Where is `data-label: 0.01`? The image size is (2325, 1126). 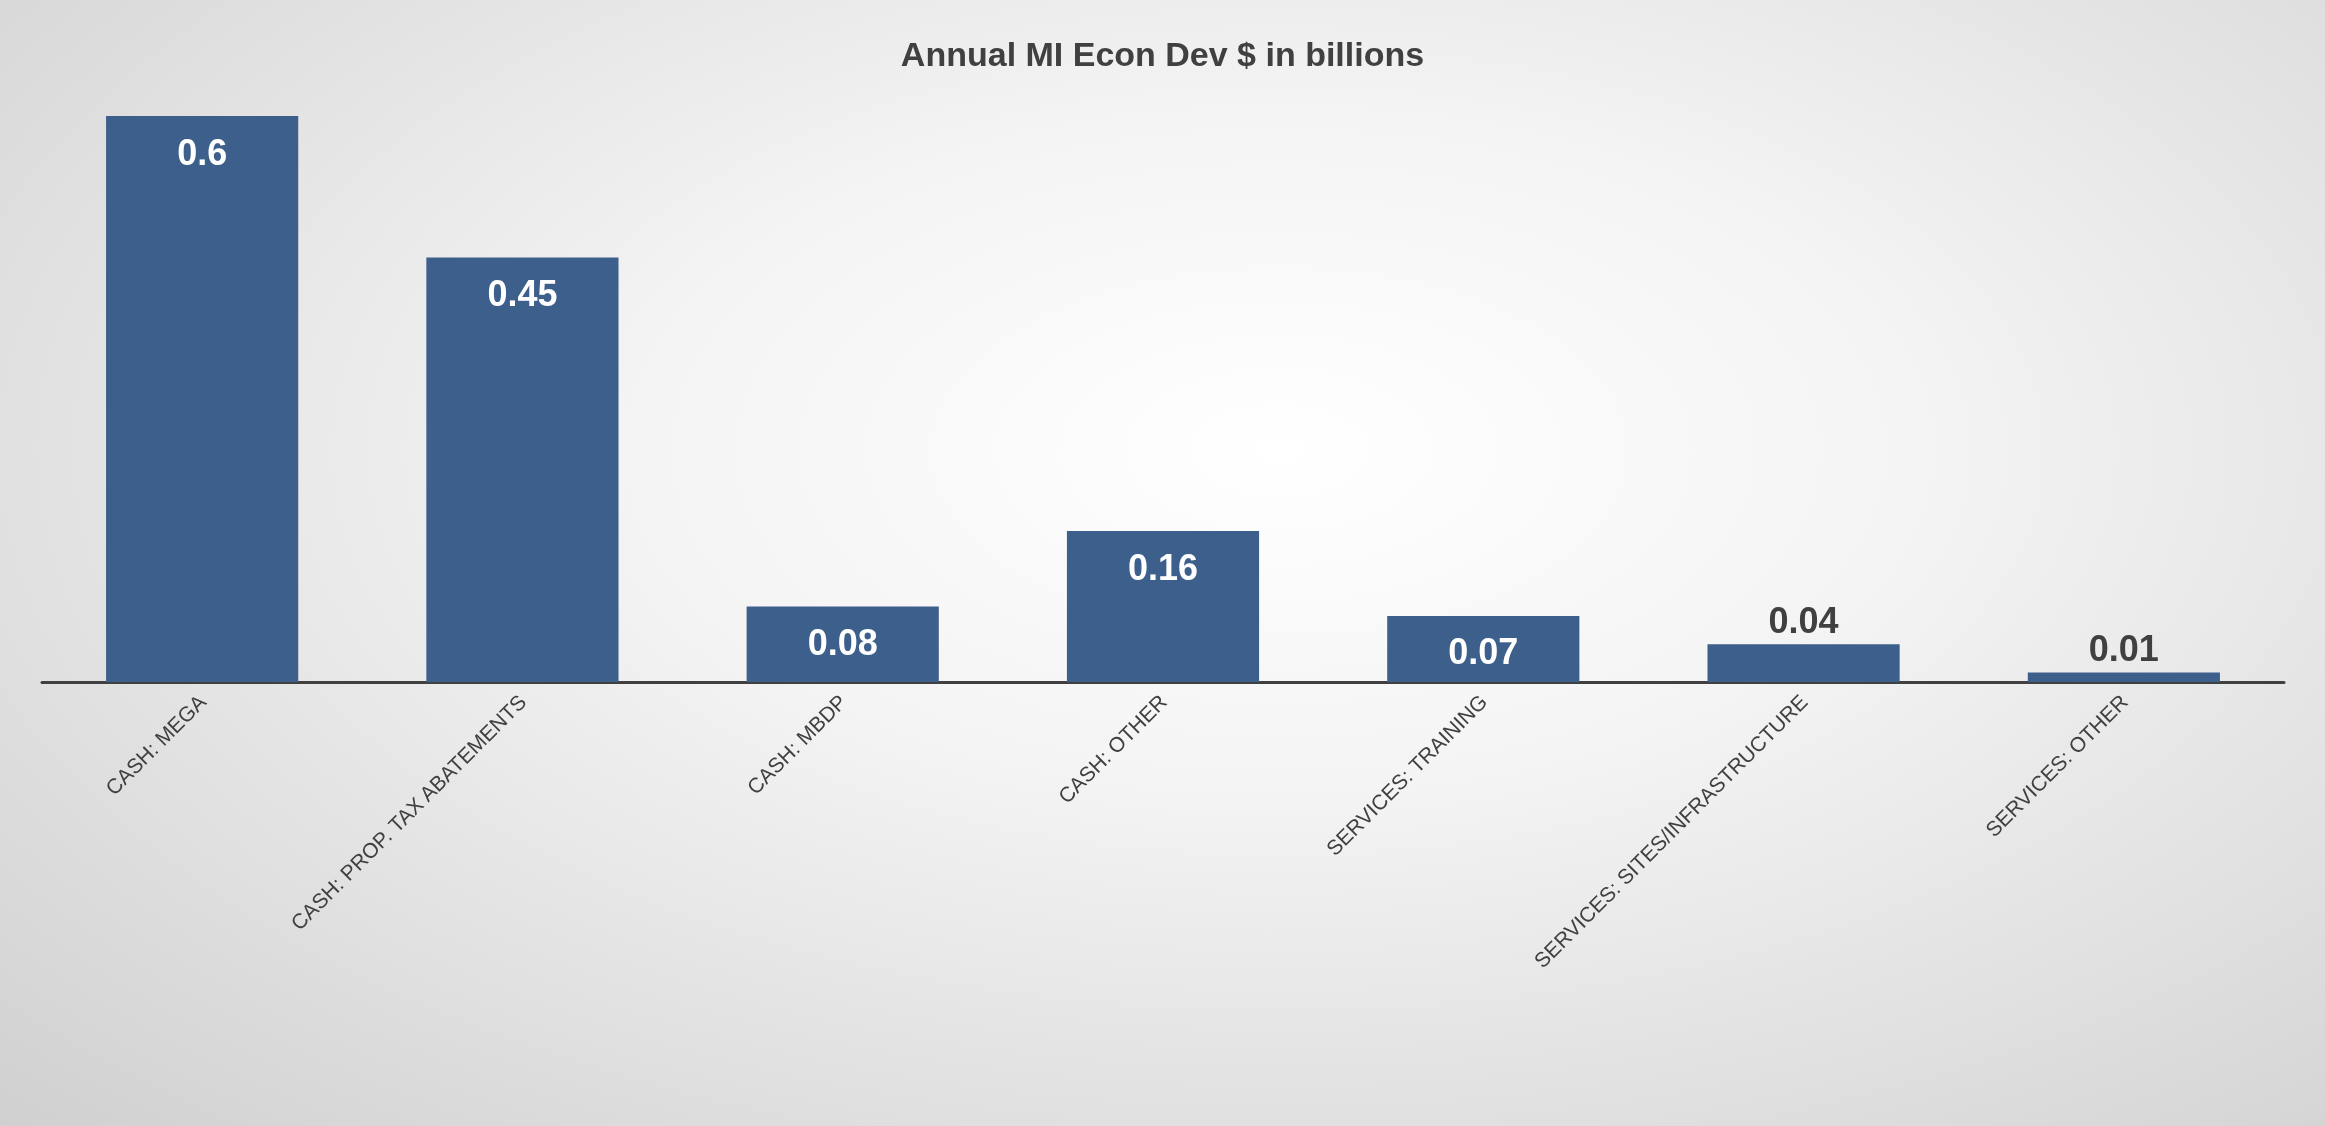
data-label: 0.01 is located at coordinates (2123, 649).